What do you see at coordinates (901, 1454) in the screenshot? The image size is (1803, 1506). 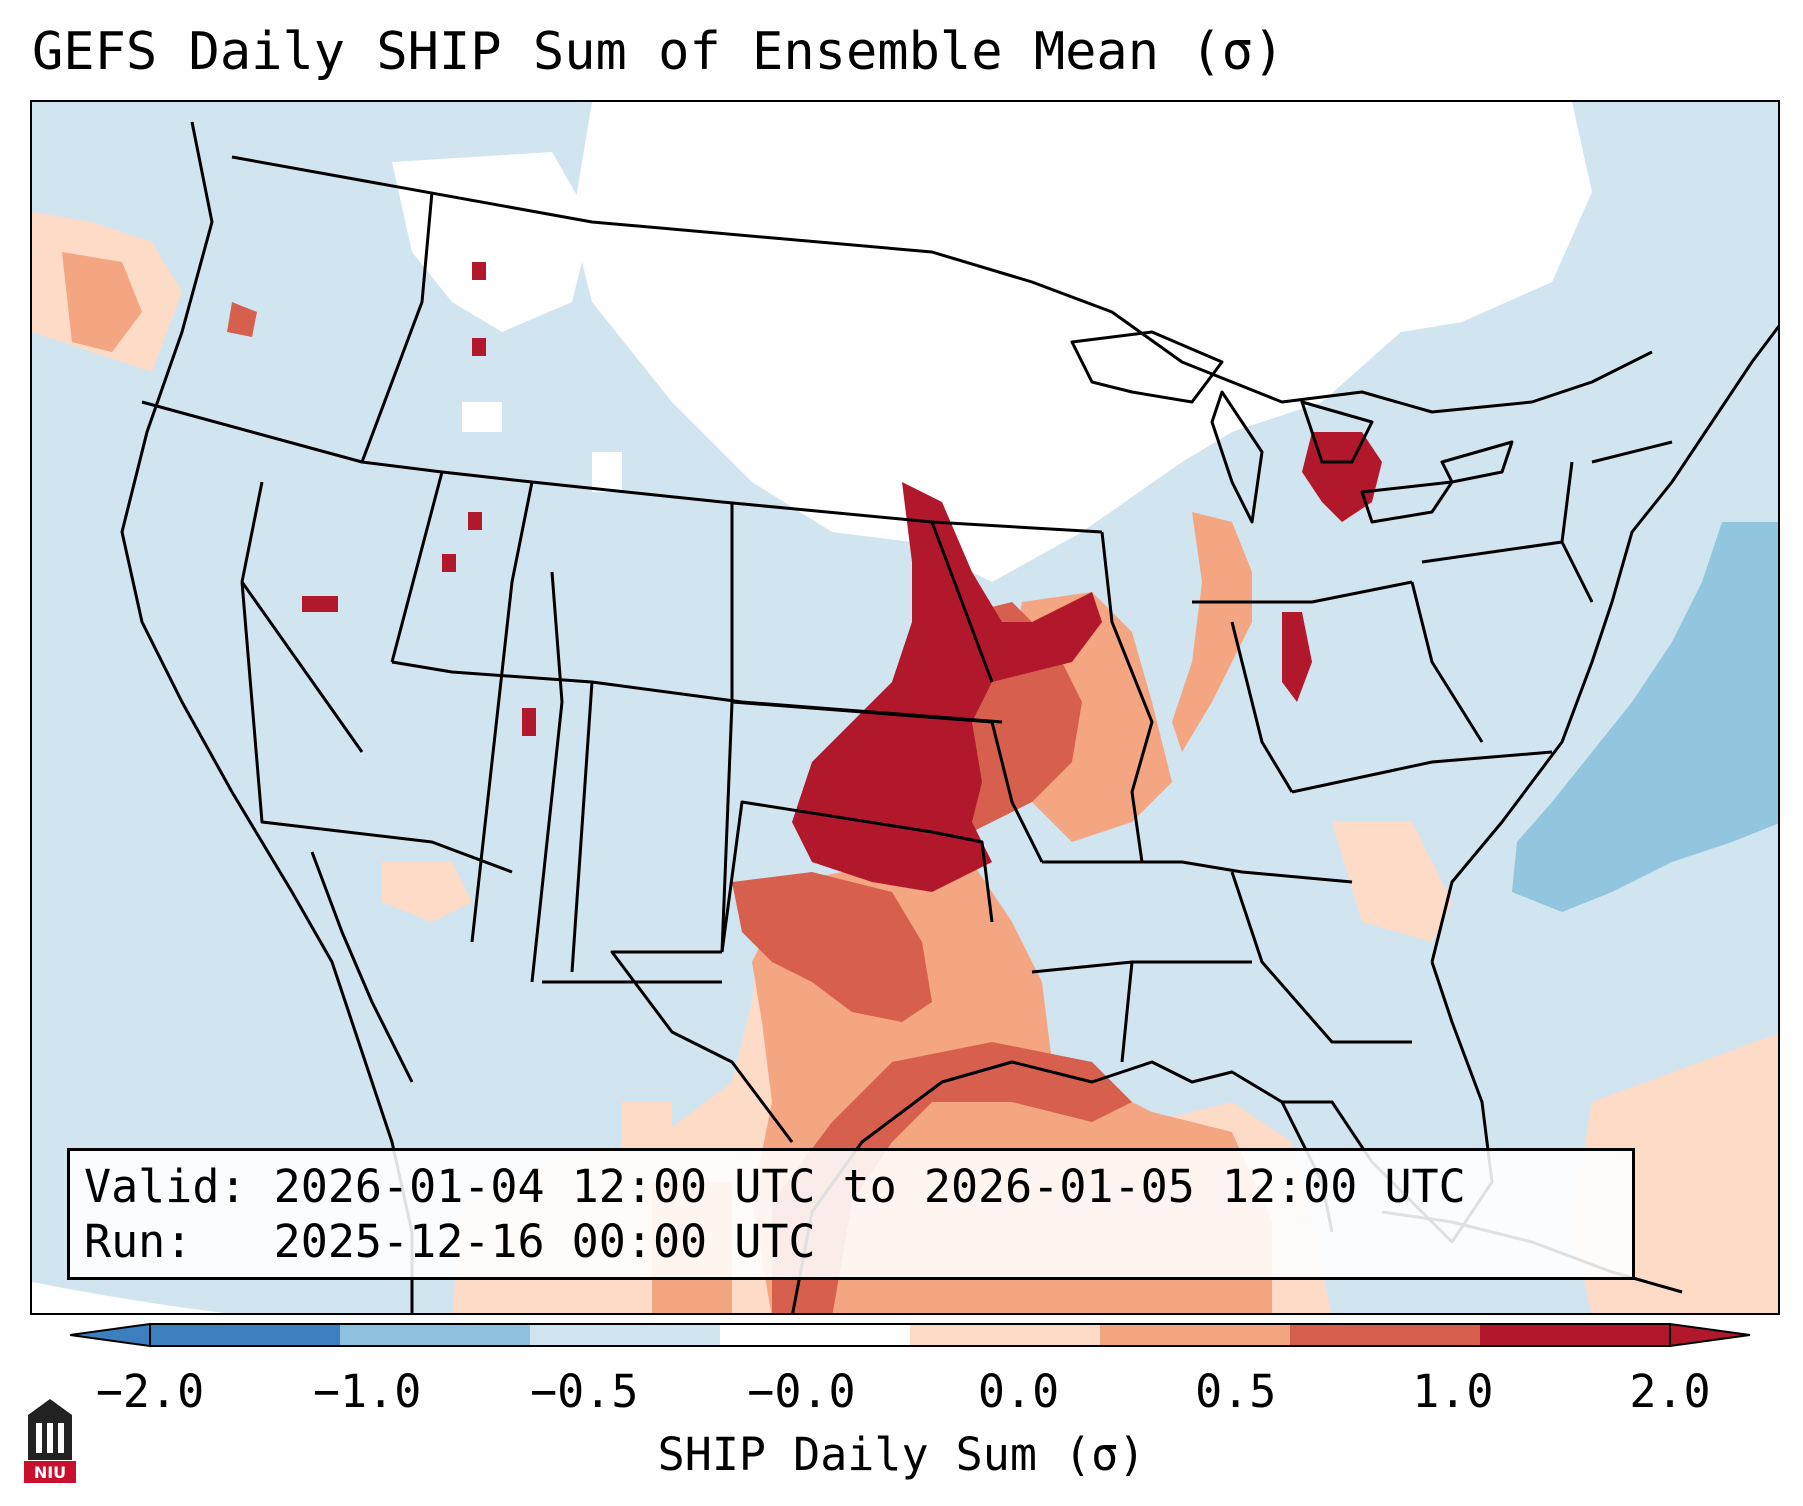 I see `colorbar-label: SHIP Daily Sum (σ)` at bounding box center [901, 1454].